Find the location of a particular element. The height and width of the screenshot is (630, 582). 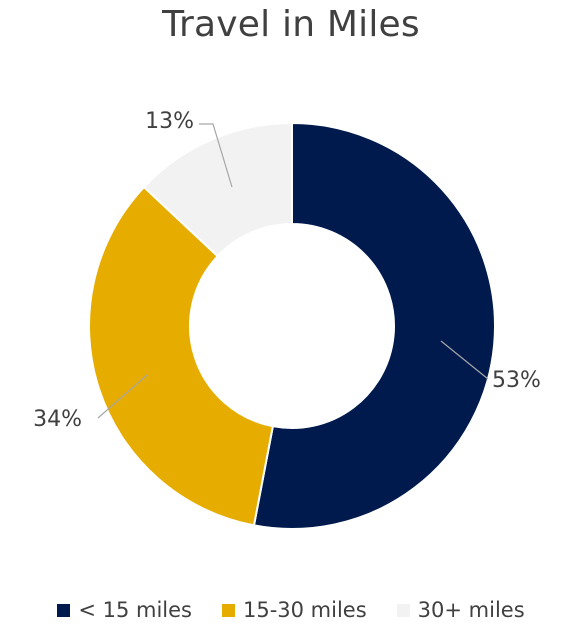

data-label-1: 53% is located at coordinates (516, 380).